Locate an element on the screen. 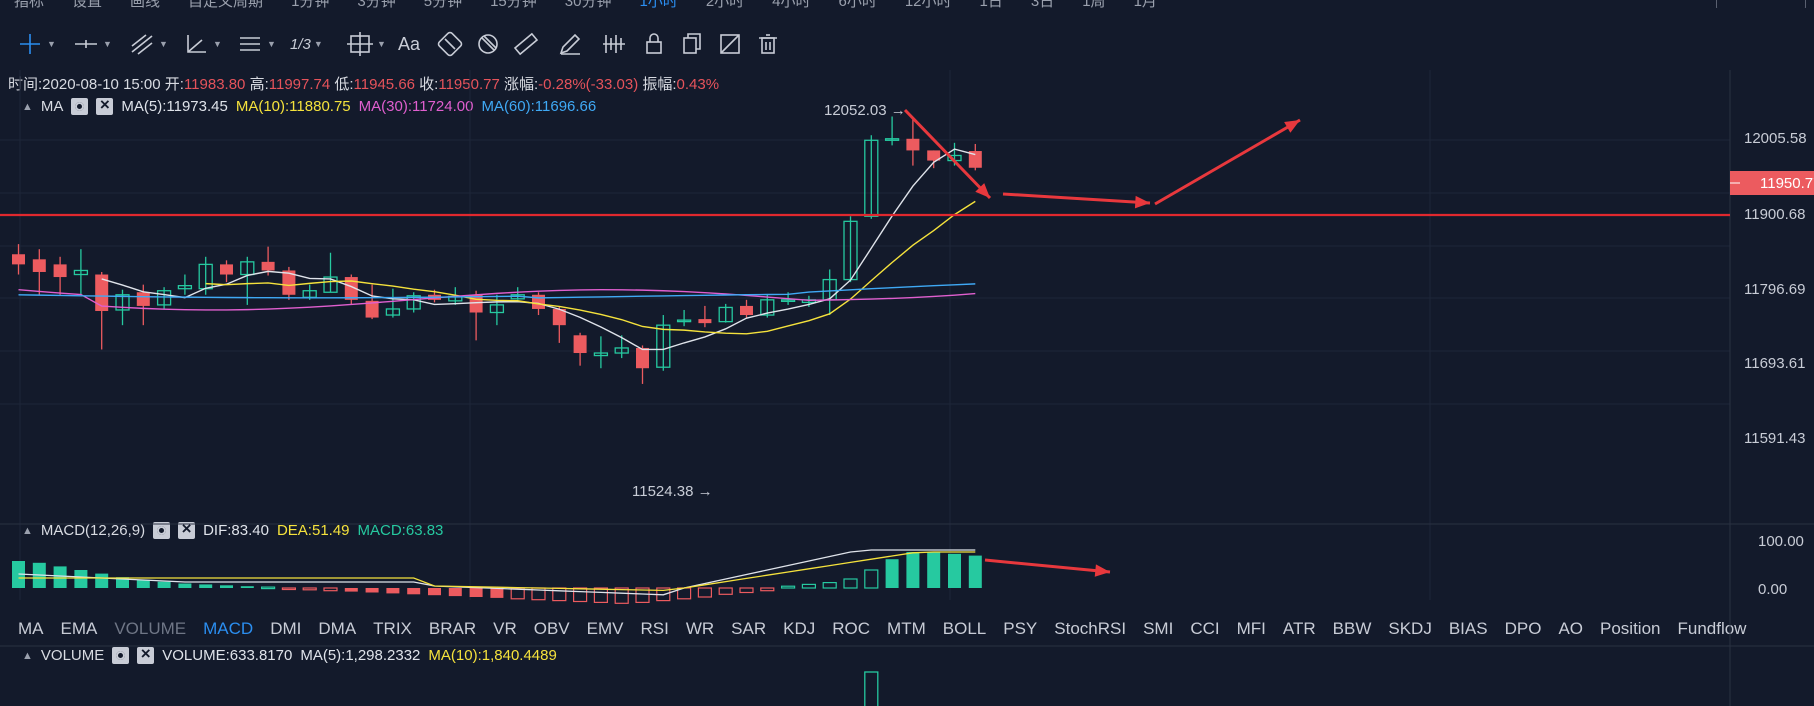 Image resolution: width=1814 pixels, height=706 pixels. macd-value: MACD:63.83 is located at coordinates (400, 530).